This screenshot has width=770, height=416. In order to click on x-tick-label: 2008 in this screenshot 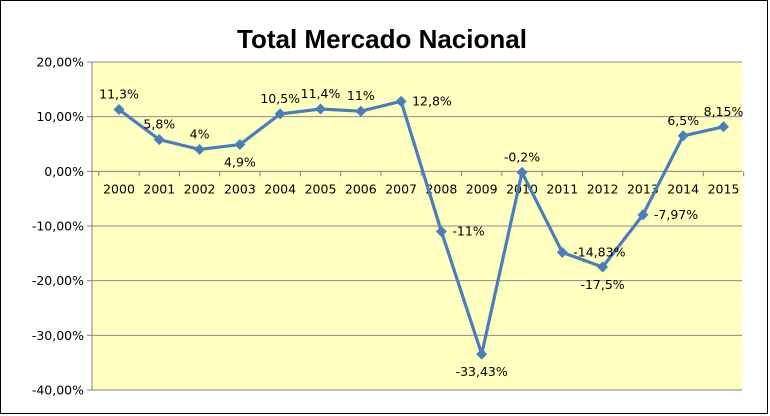, I will do `click(441, 188)`.